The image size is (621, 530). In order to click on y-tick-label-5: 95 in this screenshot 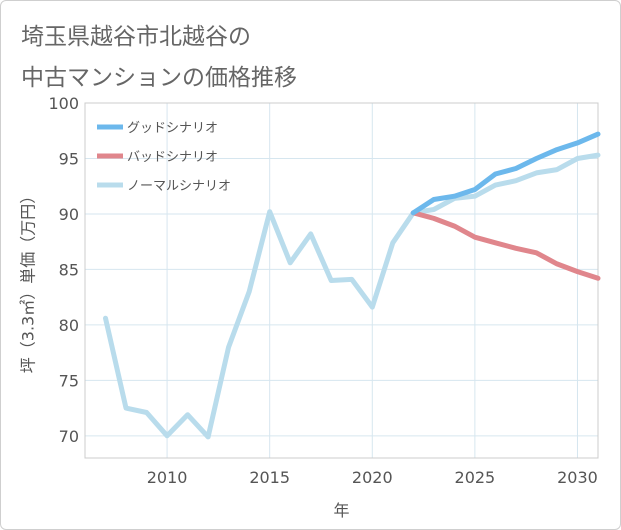, I will do `click(69, 158)`.